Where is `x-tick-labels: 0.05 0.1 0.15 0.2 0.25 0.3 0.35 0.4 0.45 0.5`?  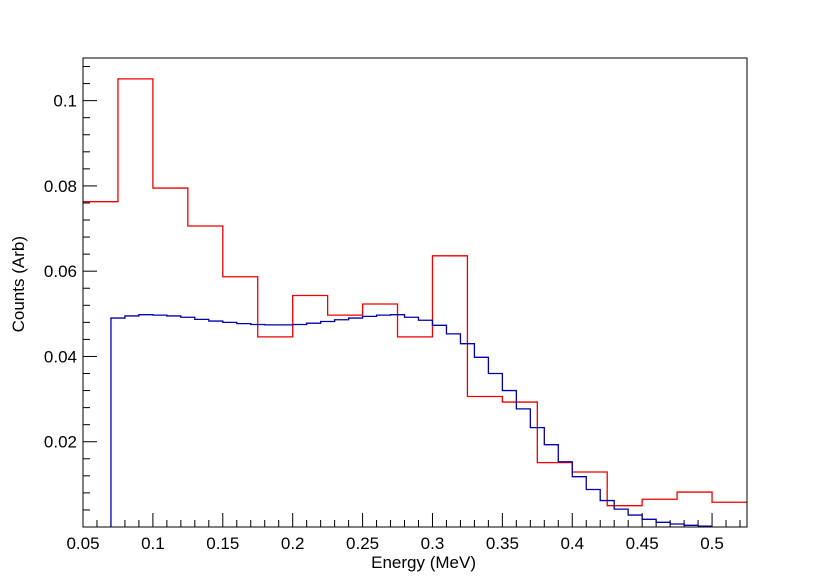 x-tick-labels: 0.05 0.1 0.15 0.2 0.25 0.3 0.35 0.4 0.45 0.5 is located at coordinates (394, 543).